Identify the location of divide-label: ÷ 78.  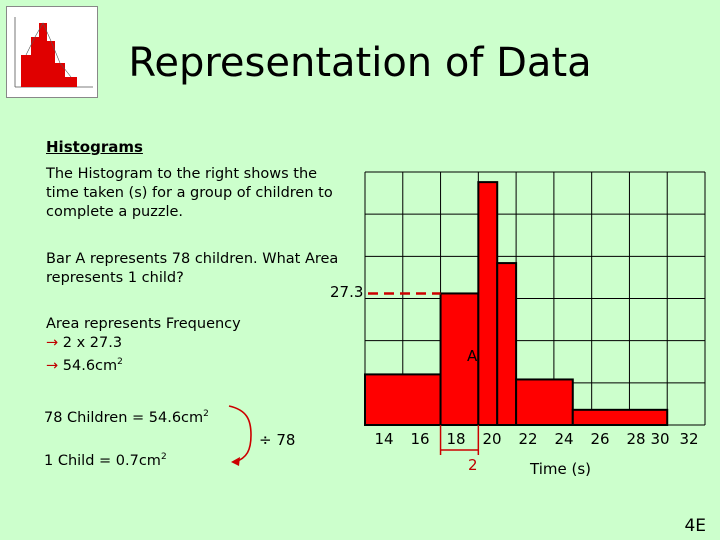
(277, 440).